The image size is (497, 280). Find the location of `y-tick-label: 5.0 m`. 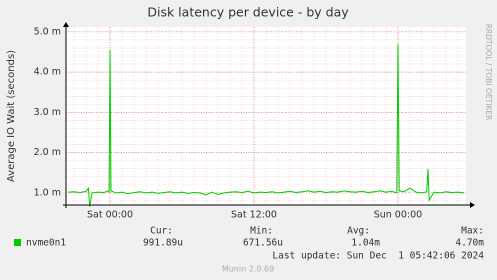

y-tick-label: 5.0 m is located at coordinates (47, 31).